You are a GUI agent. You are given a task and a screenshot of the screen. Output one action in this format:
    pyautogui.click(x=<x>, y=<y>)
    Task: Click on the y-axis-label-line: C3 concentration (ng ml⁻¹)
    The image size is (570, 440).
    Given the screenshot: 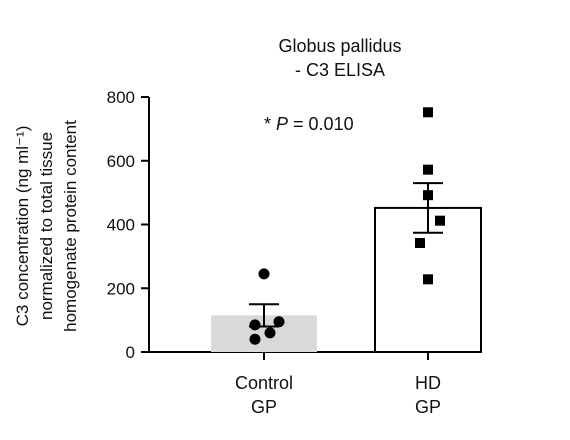 What is the action you would take?
    pyautogui.click(x=22, y=226)
    